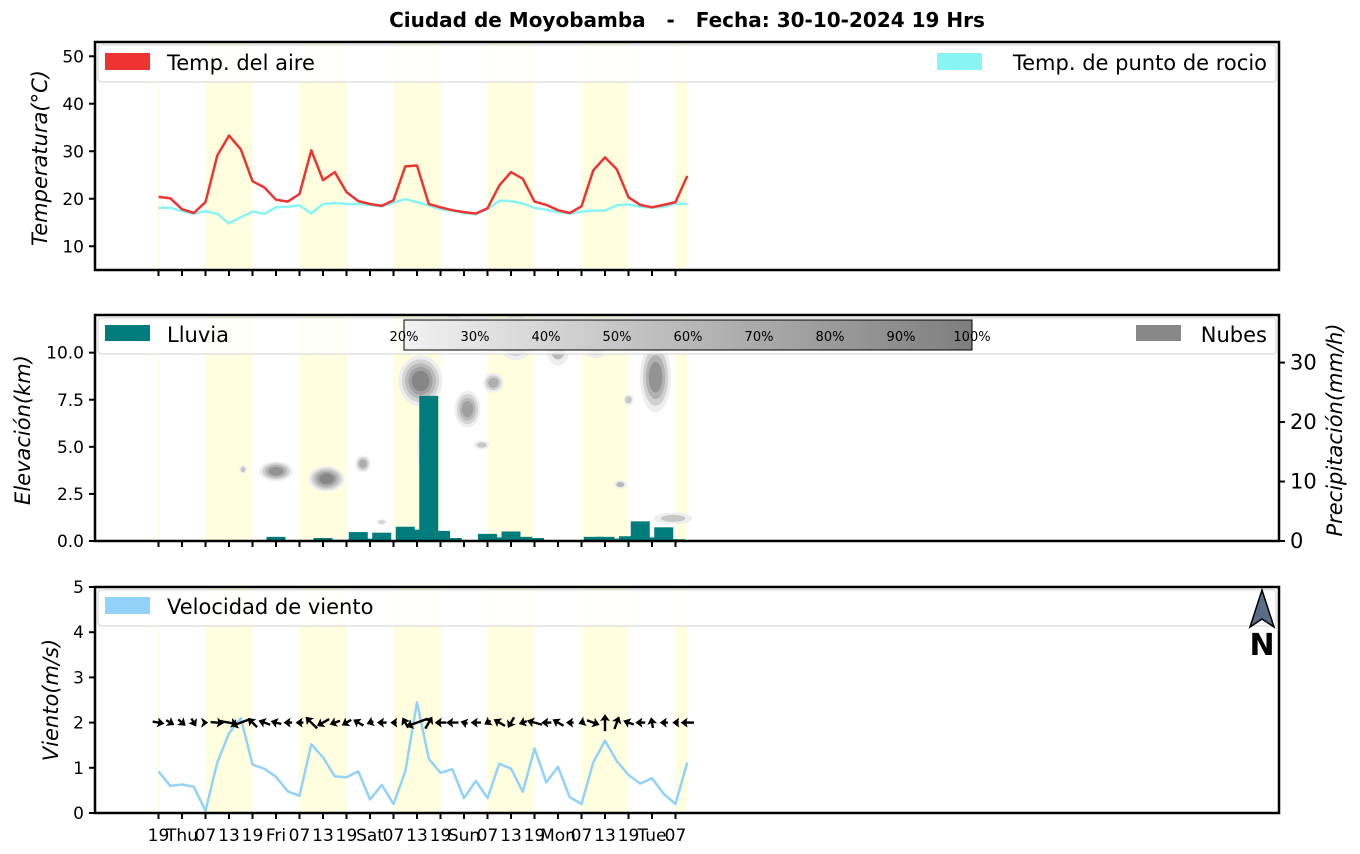 This screenshot has width=1360, height=854. Describe the element at coordinates (370, 836) in the screenshot. I see `x-tick-label: Sat` at that location.